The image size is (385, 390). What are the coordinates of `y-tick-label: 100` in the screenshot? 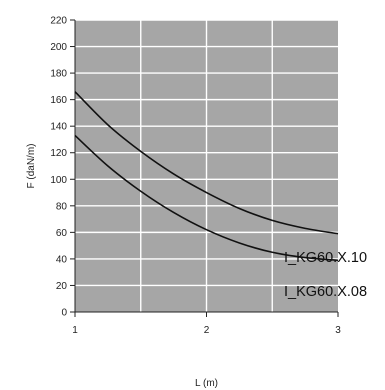 It's located at (58, 180).